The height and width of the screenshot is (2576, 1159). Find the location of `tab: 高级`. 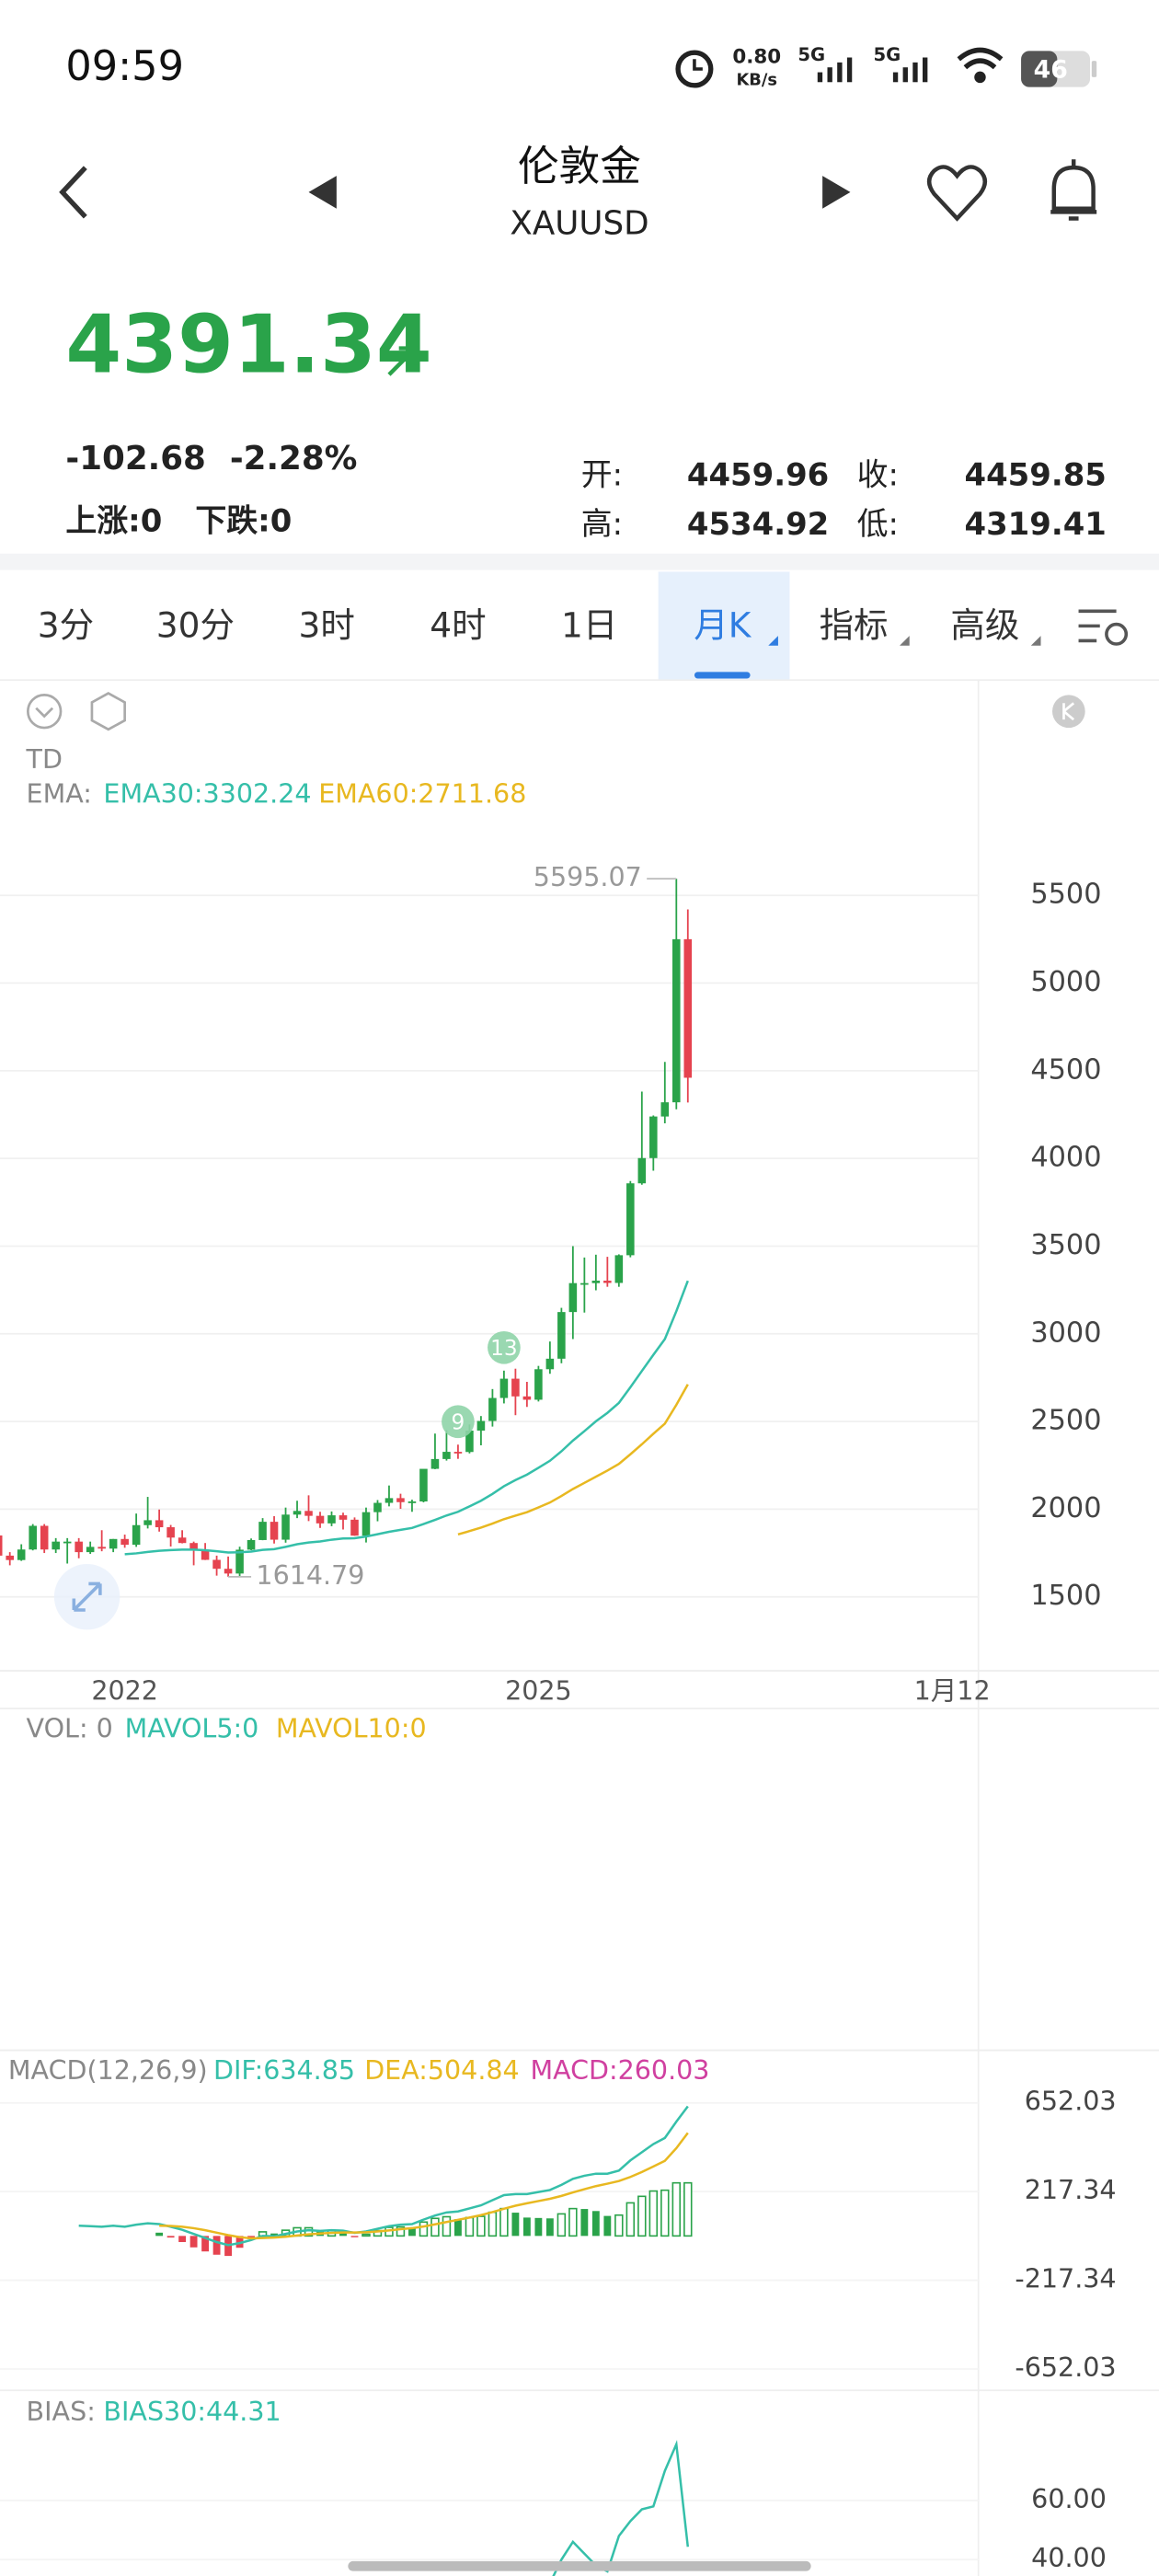

tab: 高级 is located at coordinates (984, 625).